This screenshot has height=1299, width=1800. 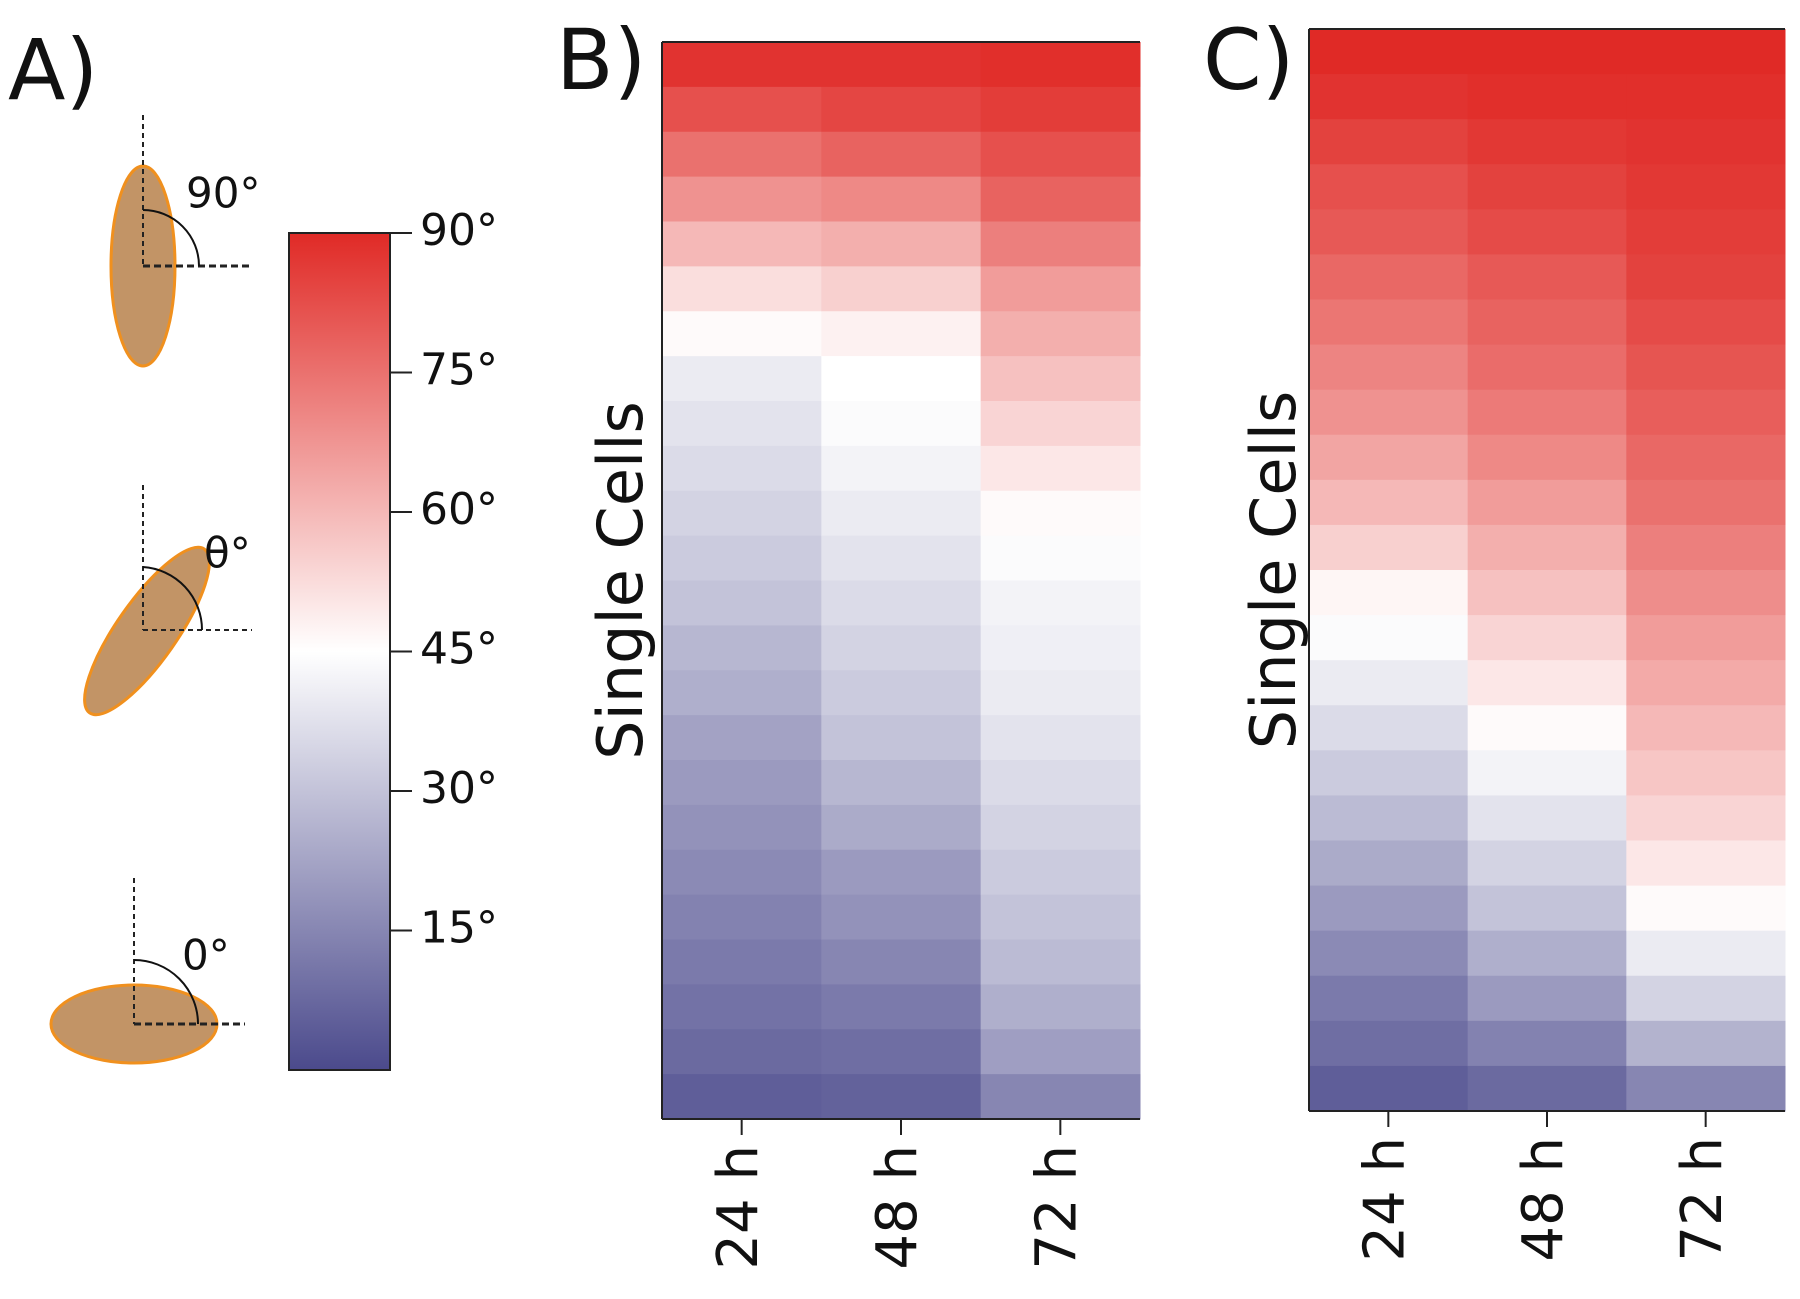 What do you see at coordinates (1056, 1207) in the screenshot?
I see `x-tick-label: 72 h` at bounding box center [1056, 1207].